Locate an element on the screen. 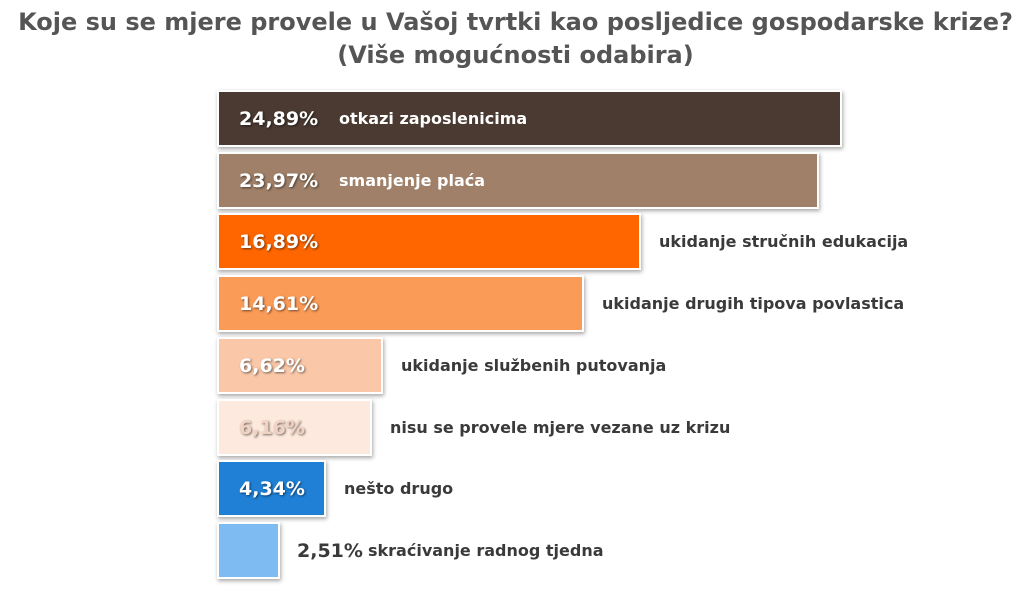 The width and height of the screenshot is (1031, 602). value-label-4: 14,61% is located at coordinates (279, 304).